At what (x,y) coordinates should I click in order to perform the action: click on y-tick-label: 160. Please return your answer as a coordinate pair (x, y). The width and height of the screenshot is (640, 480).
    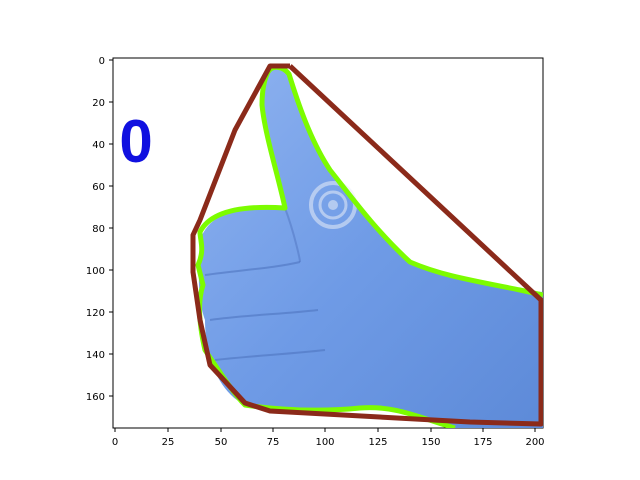
    Looking at the image, I should click on (95, 397).